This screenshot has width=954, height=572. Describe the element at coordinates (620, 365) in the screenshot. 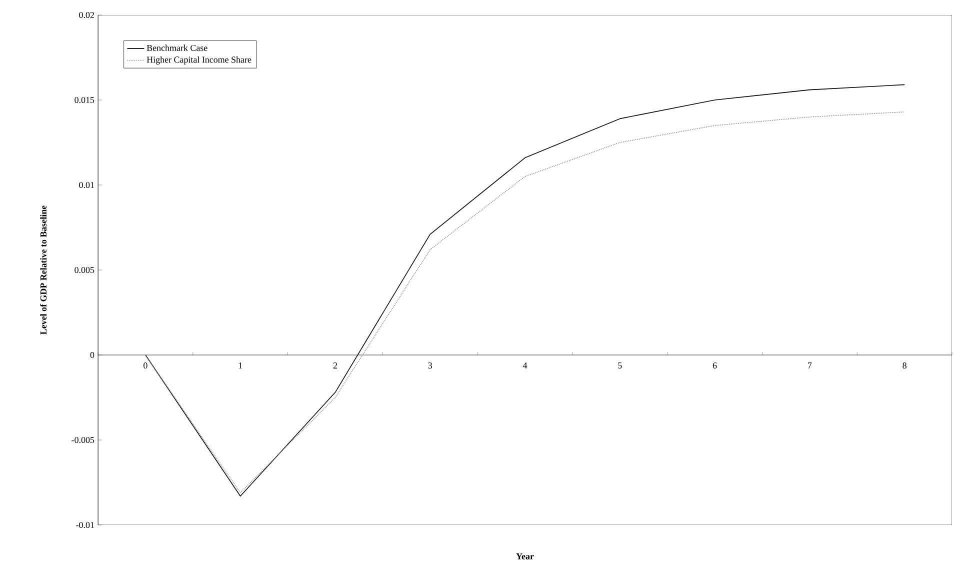

I see `x-tick-label: 5` at that location.